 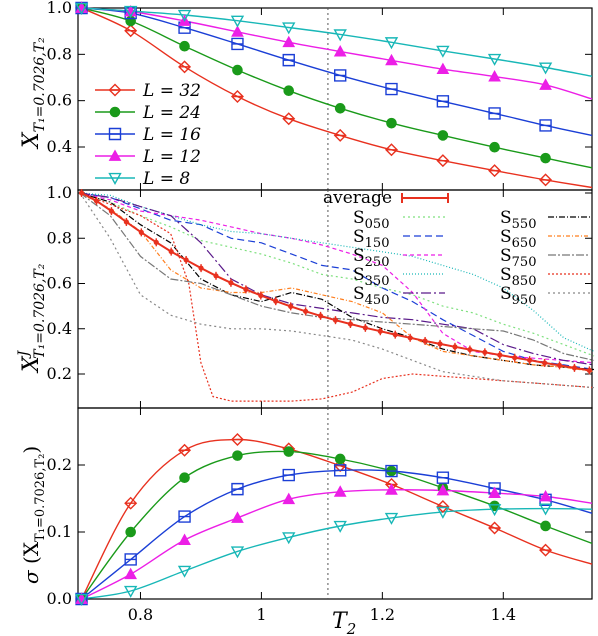 I want to click on legend-label: S750, so click(x=518, y=258).